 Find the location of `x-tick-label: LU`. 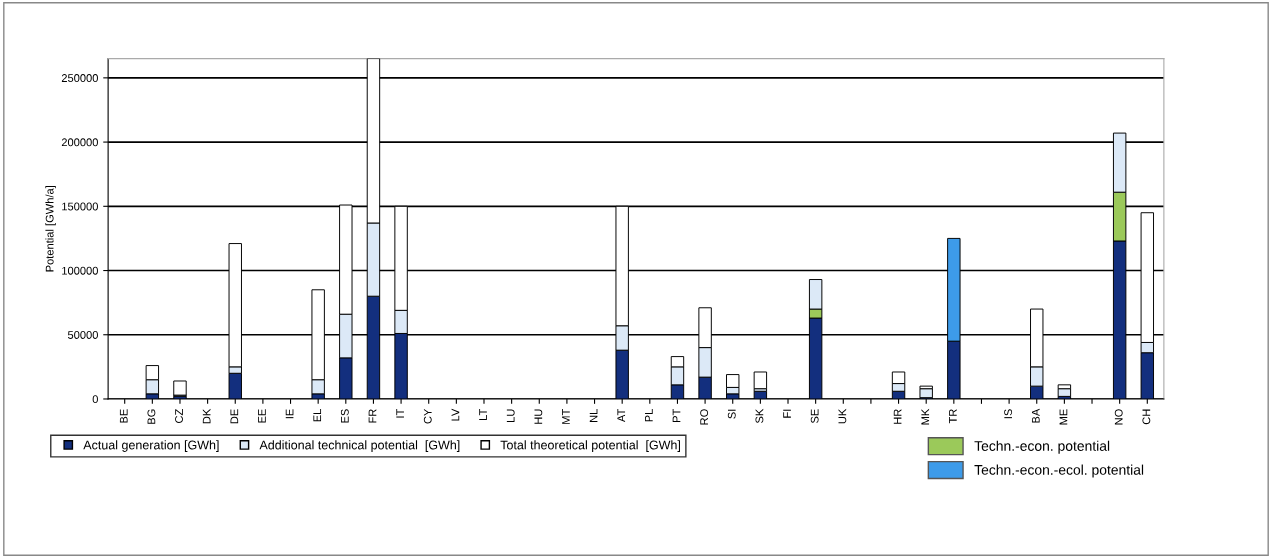

x-tick-label: LU is located at coordinates (510, 415).